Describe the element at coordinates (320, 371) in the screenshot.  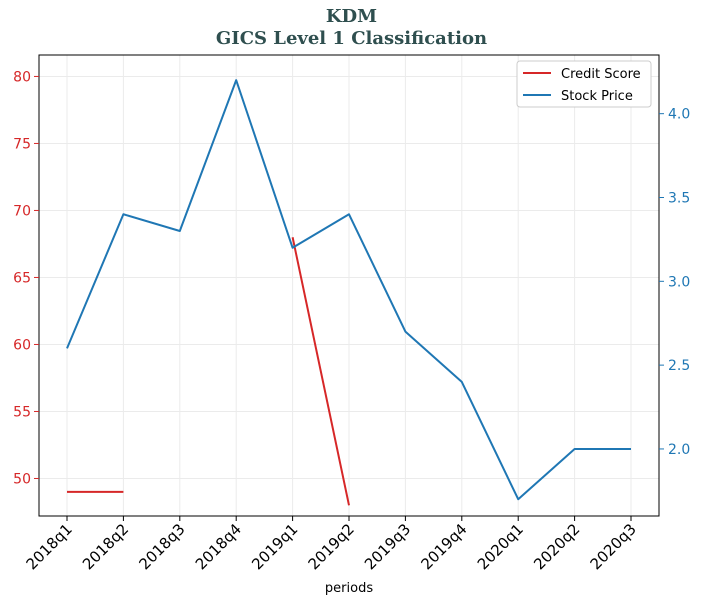
I see `series-line-credit-score` at that location.